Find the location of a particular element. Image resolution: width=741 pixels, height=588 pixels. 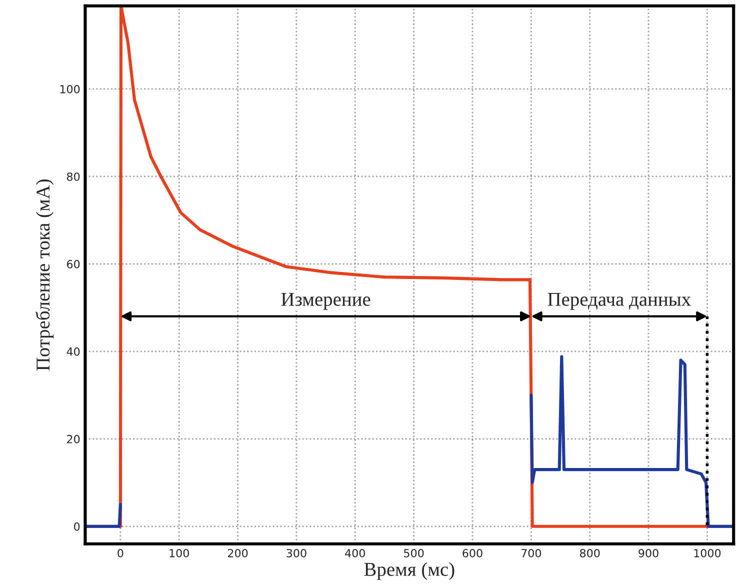

y-axis-title: Потребление тока (мА) is located at coordinates (45, 275).